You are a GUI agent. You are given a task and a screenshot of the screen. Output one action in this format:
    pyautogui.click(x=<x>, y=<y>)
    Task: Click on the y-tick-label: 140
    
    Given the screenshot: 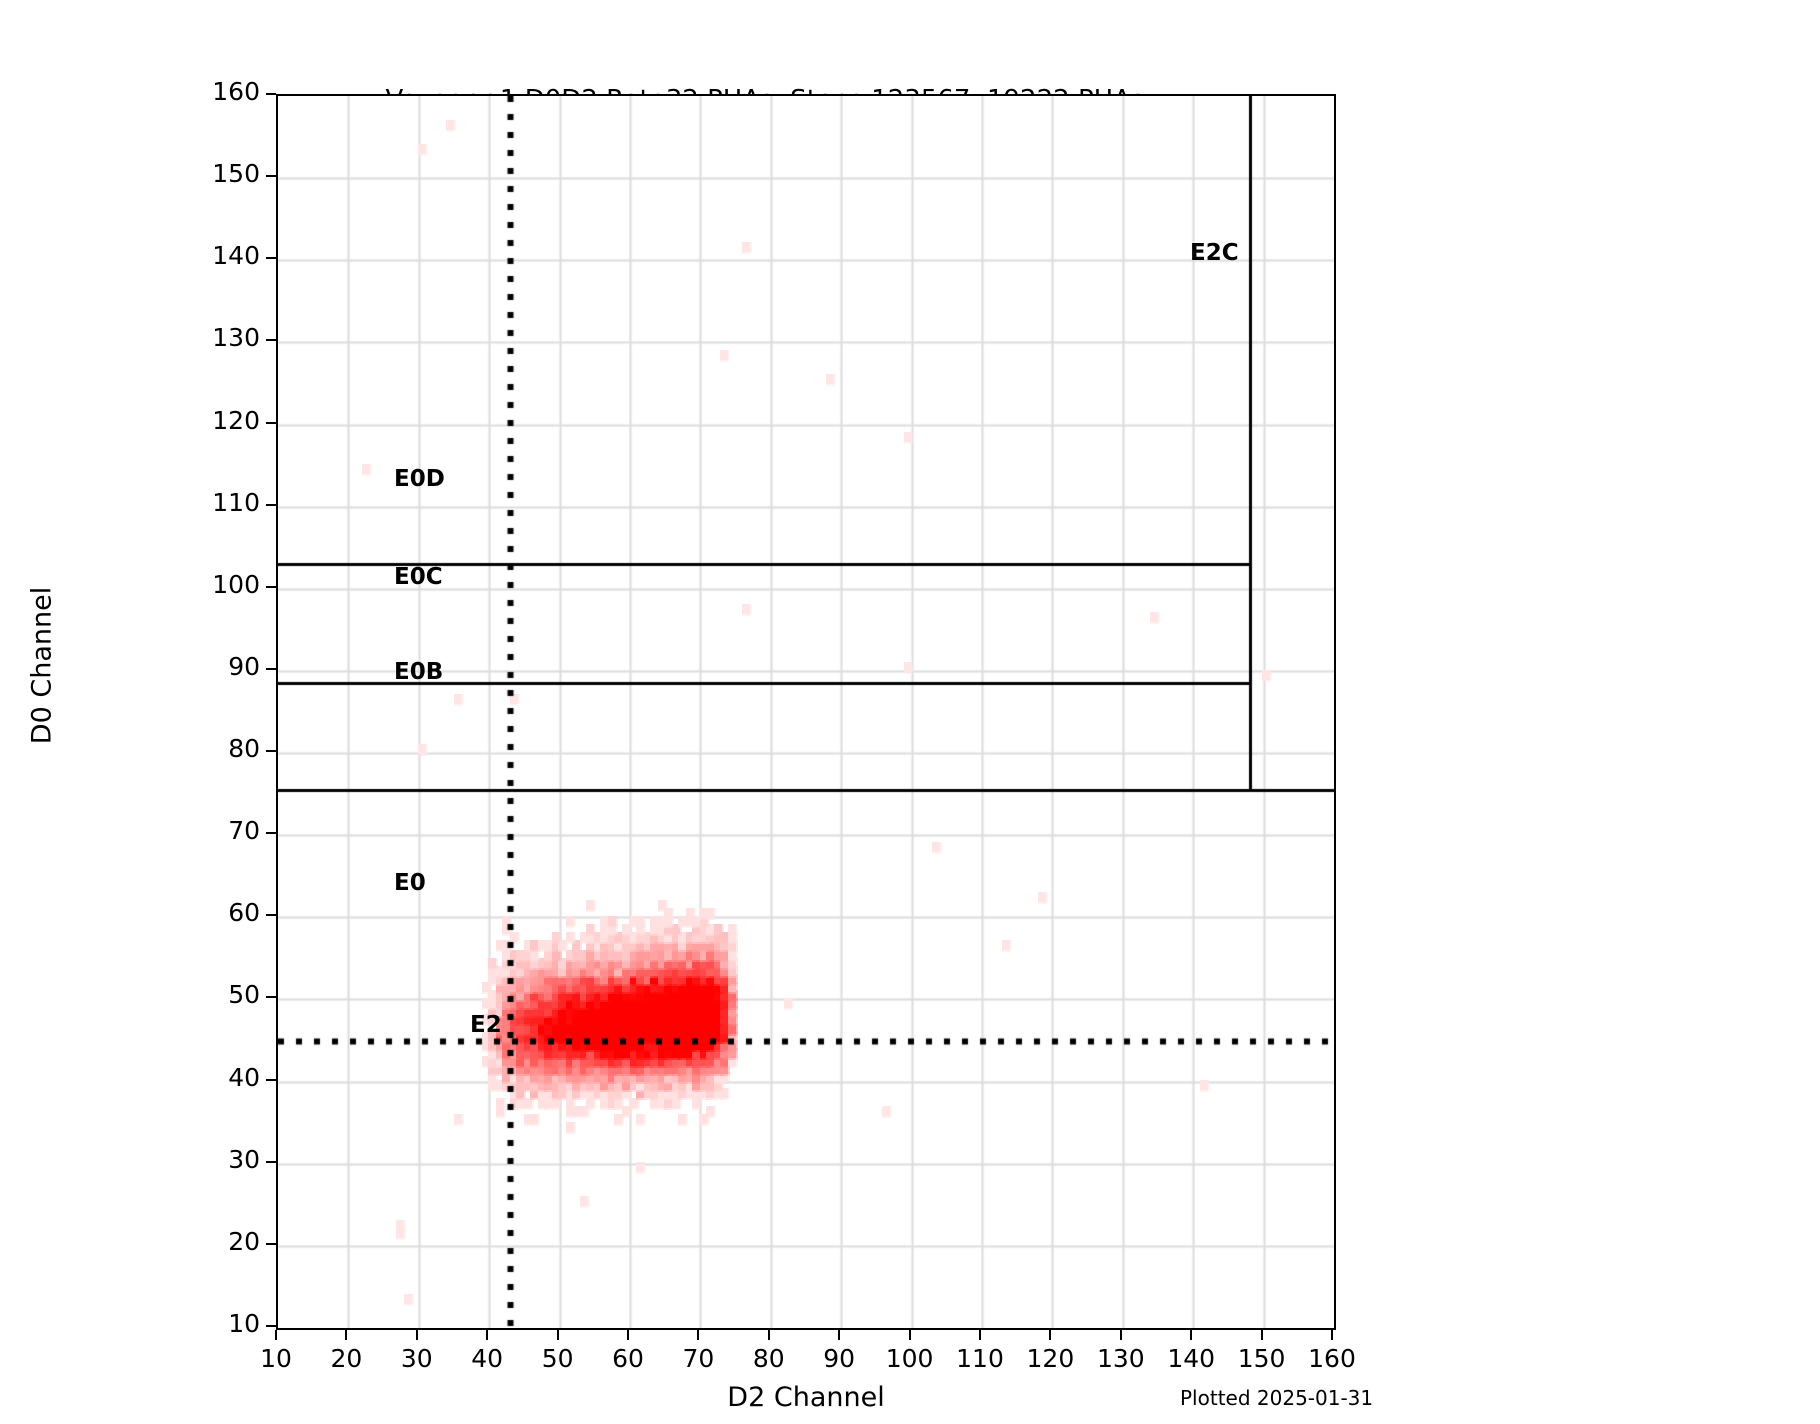 What is the action you would take?
    pyautogui.click(x=236, y=256)
    